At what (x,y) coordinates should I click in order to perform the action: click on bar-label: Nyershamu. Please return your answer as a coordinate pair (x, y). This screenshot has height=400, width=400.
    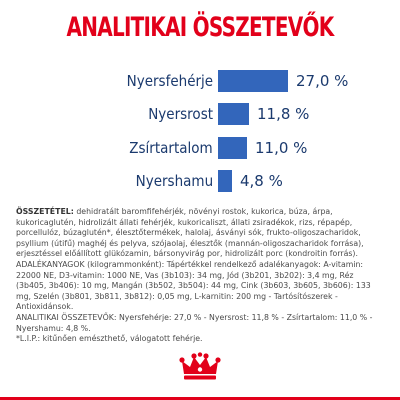
    Looking at the image, I should click on (174, 181).